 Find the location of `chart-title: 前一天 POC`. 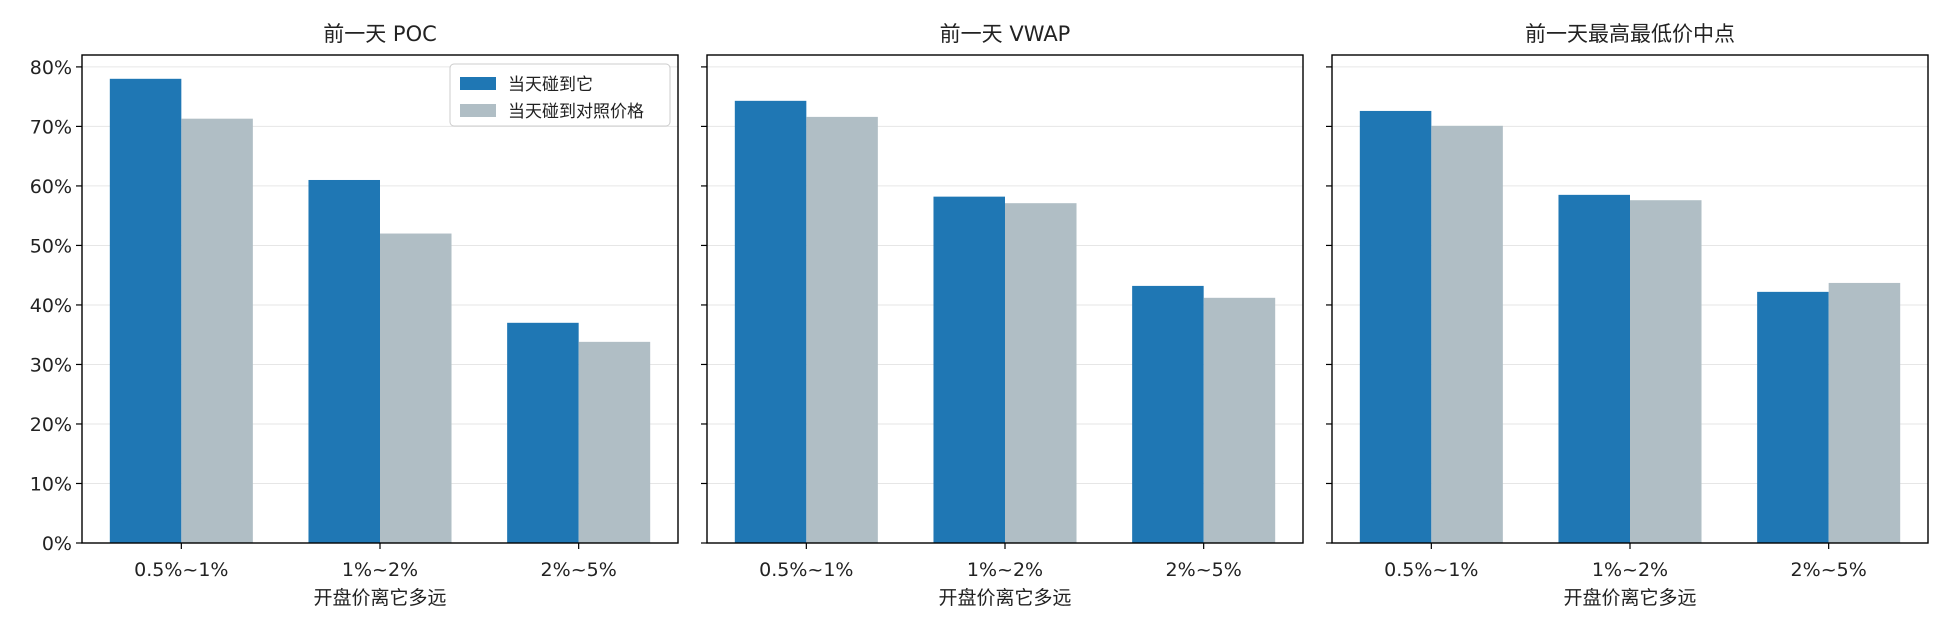

chart-title: 前一天 POC is located at coordinates (380, 34).